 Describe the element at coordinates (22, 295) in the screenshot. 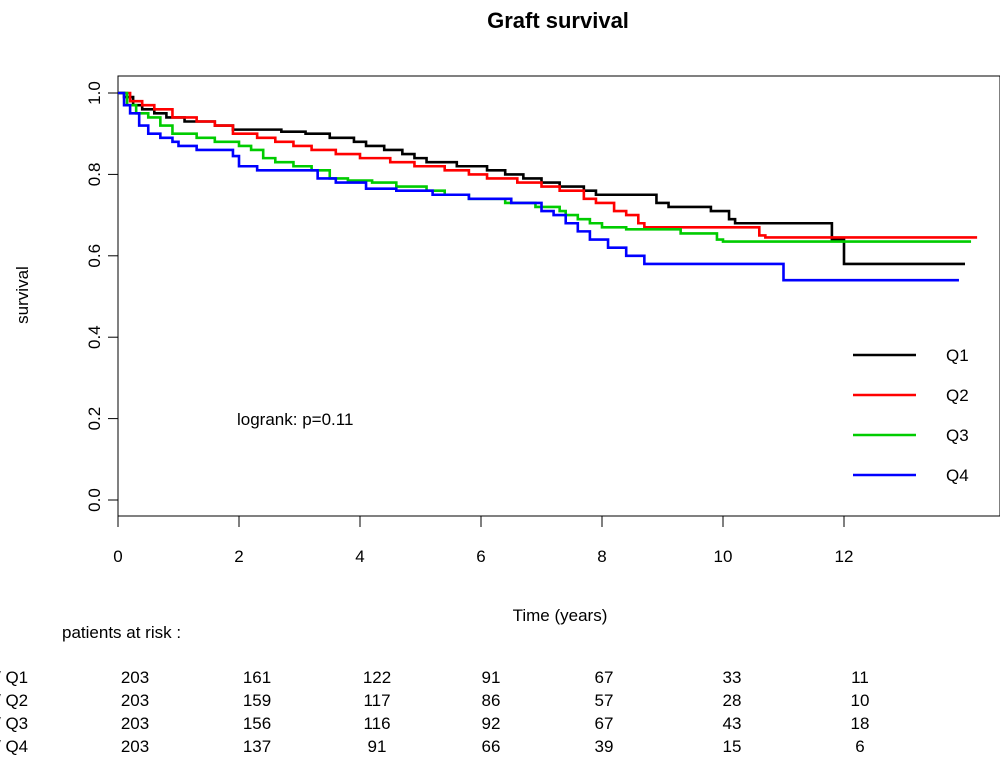

I see `y-axis-label: survival` at that location.